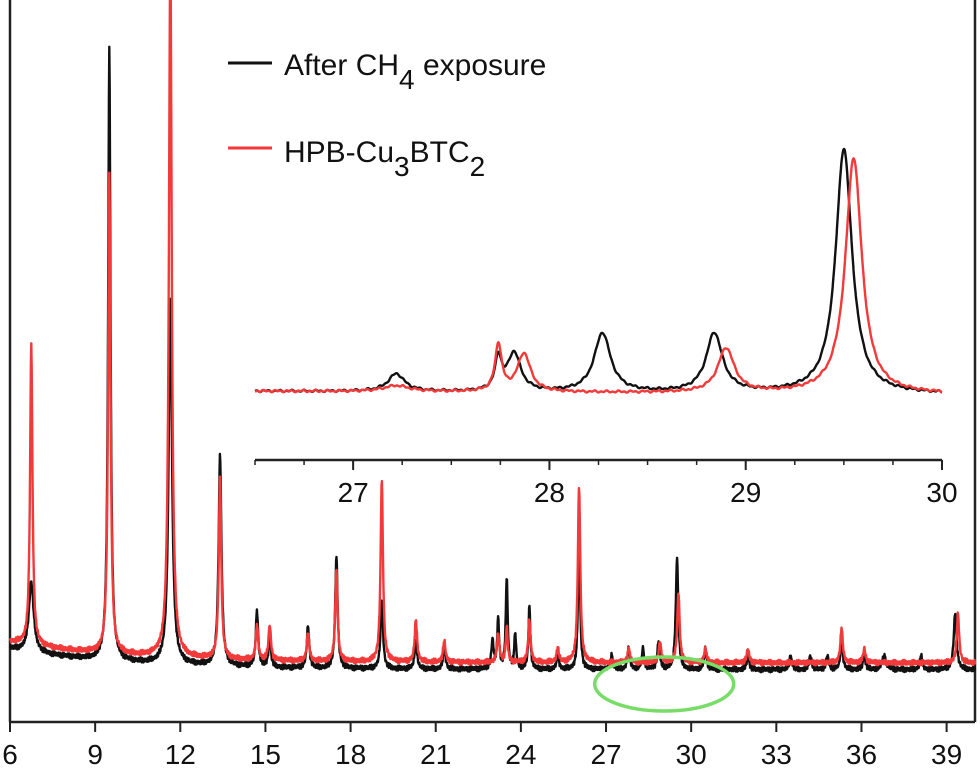  I want to click on highlight-ellipse, so click(664, 684).